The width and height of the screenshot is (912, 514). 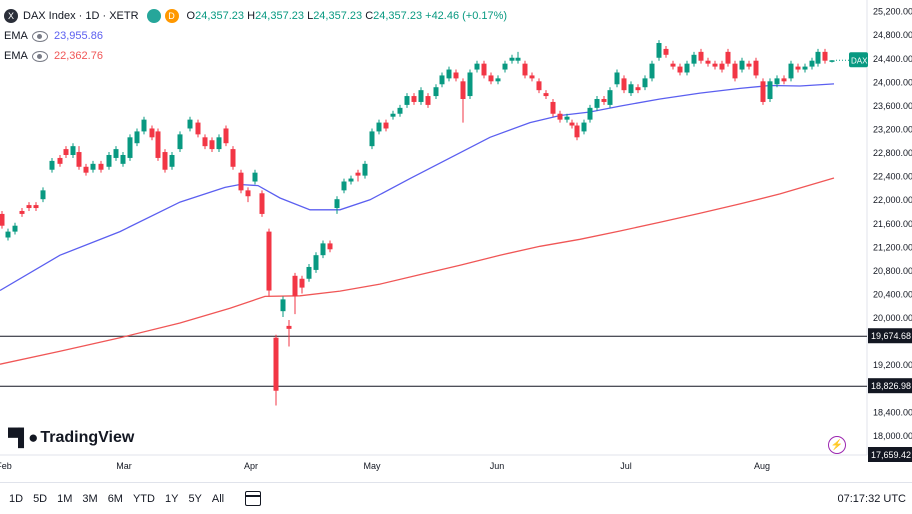 What do you see at coordinates (78, 56) in the screenshot?
I see `ema-slow-value: 22,362.76` at bounding box center [78, 56].